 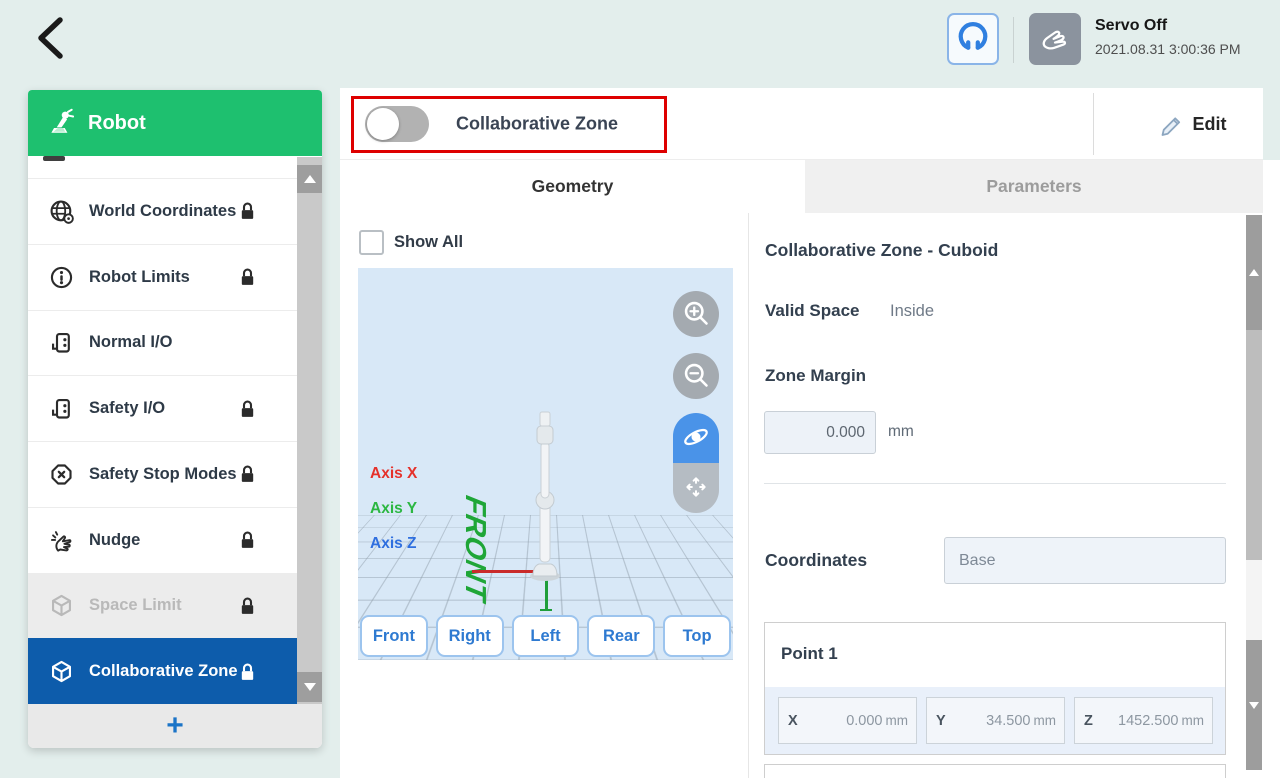 I want to click on point-x-unit: mm, so click(x=897, y=720).